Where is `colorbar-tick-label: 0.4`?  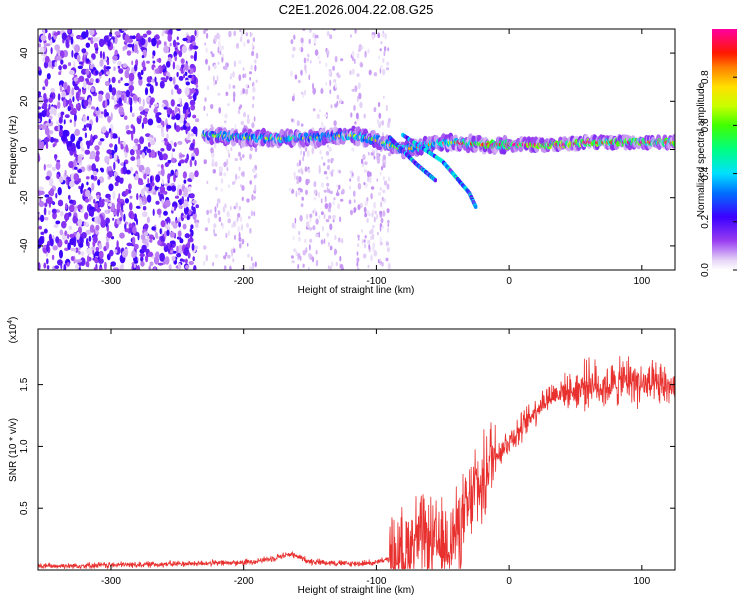
colorbar-tick-label: 0.4 is located at coordinates (705, 173).